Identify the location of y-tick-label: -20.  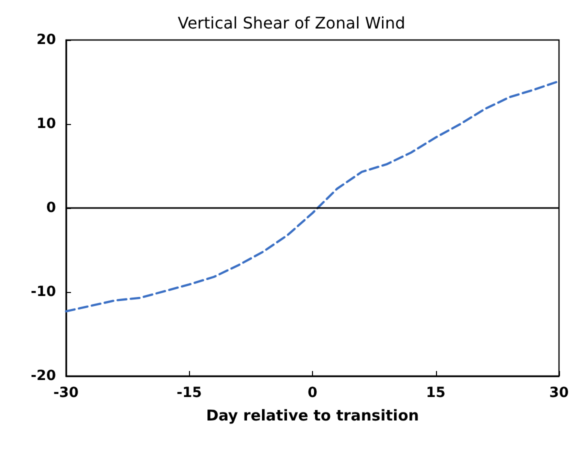
(43, 376).